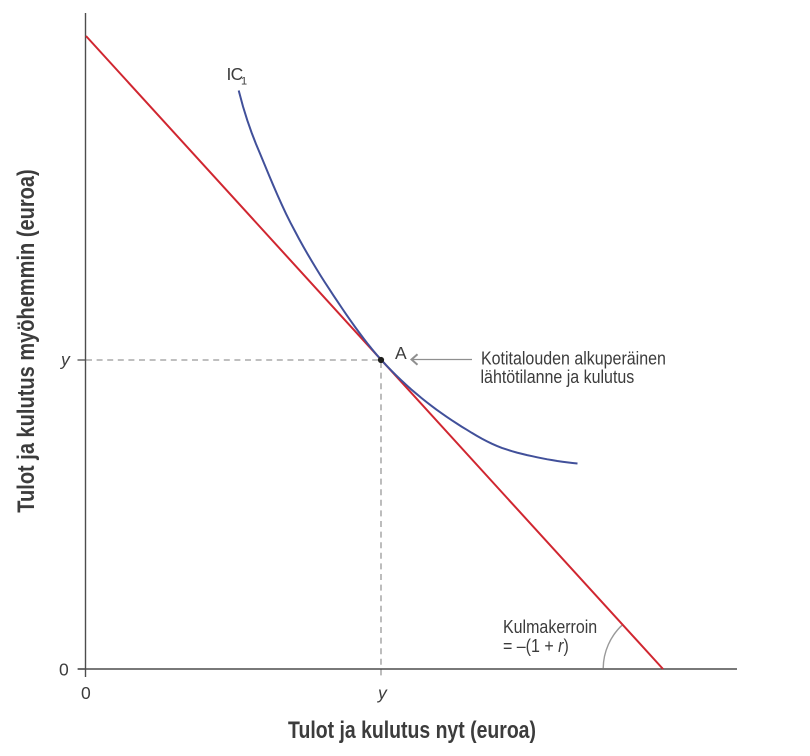 The image size is (810, 756). I want to click on svg-text: 1, so click(244, 82).